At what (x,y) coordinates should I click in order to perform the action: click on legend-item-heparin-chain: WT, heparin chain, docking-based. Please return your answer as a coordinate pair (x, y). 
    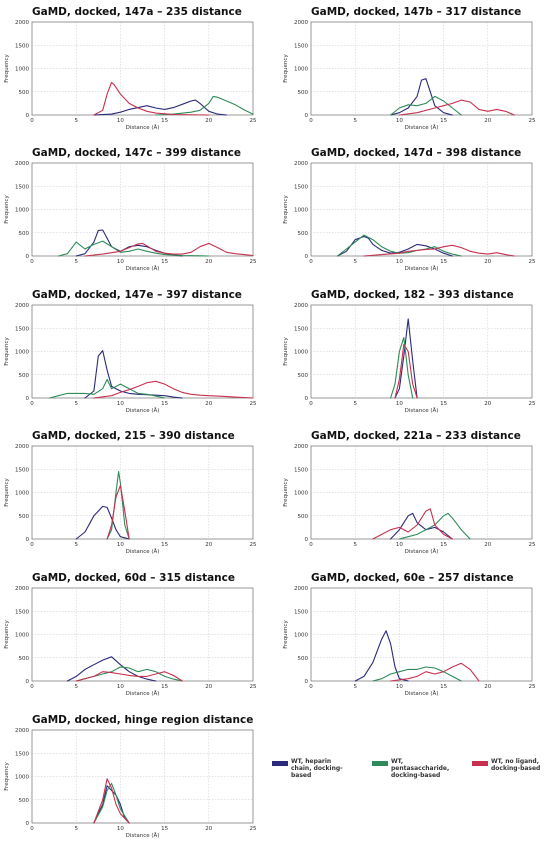
    Looking at the image, I should click on (312, 768).